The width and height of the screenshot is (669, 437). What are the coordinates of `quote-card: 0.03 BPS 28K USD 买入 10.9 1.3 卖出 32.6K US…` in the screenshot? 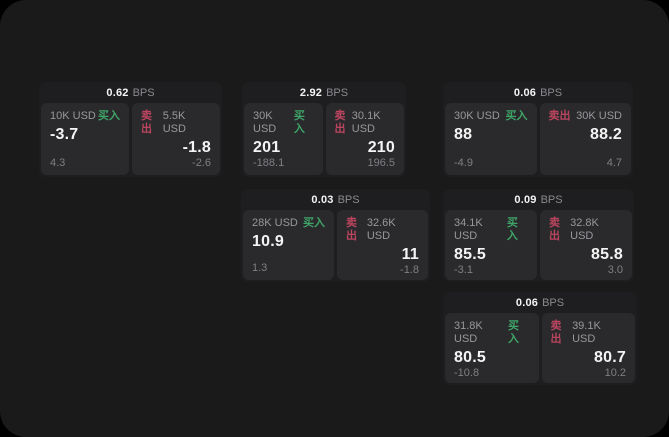 It's located at (335, 235).